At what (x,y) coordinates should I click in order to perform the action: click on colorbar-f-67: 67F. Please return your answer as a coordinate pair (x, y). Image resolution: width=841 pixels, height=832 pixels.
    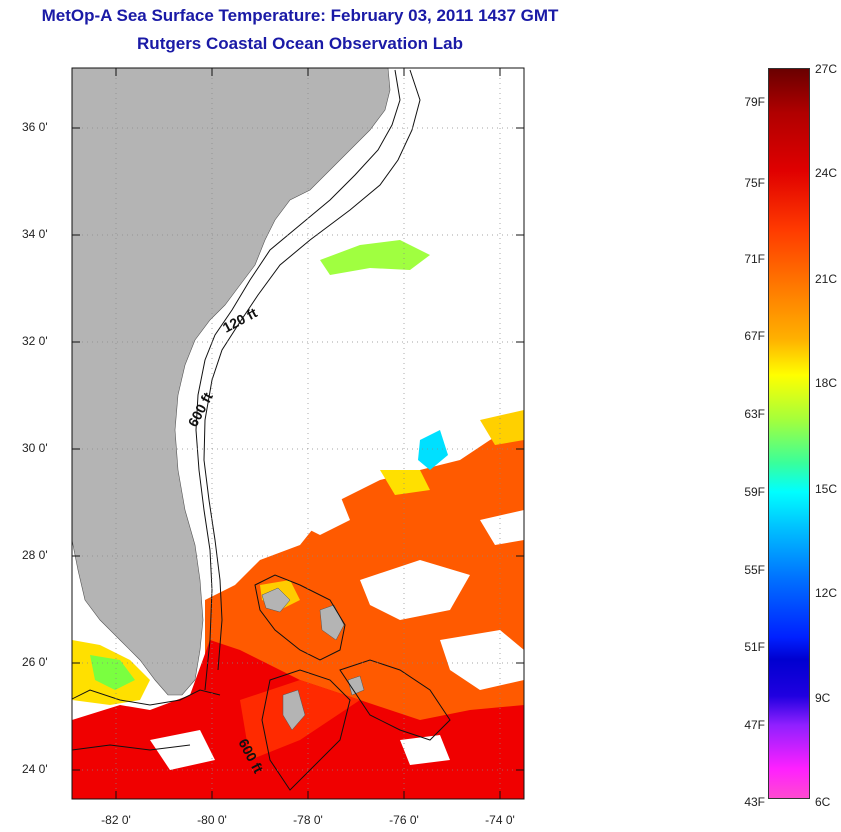
    Looking at the image, I should click on (754, 336).